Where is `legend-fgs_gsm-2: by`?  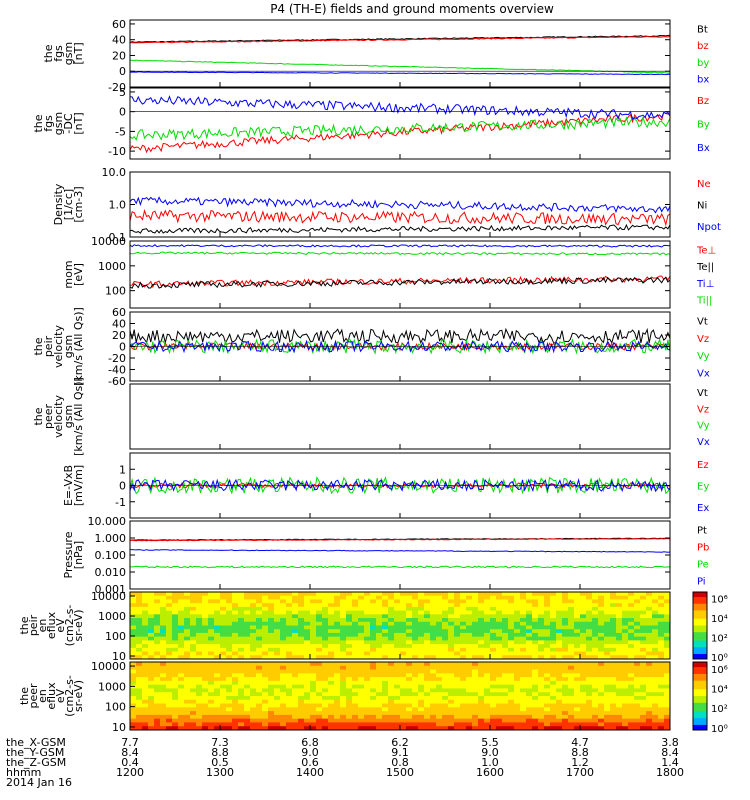 legend-fgs_gsm-2: by is located at coordinates (703, 63).